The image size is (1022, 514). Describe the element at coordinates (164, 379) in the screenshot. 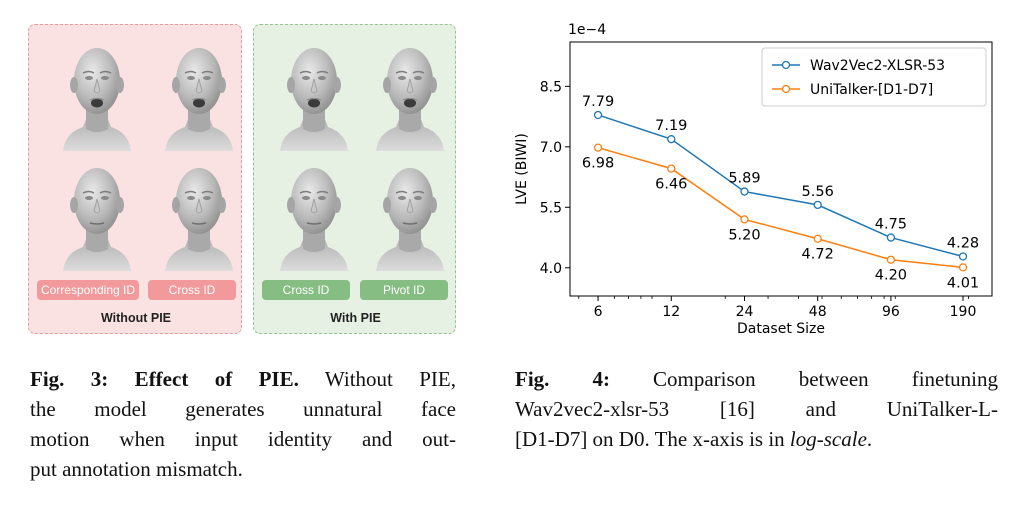

I see `fig3-caption-label: Fig. 3: Effect of PIE.` at that location.